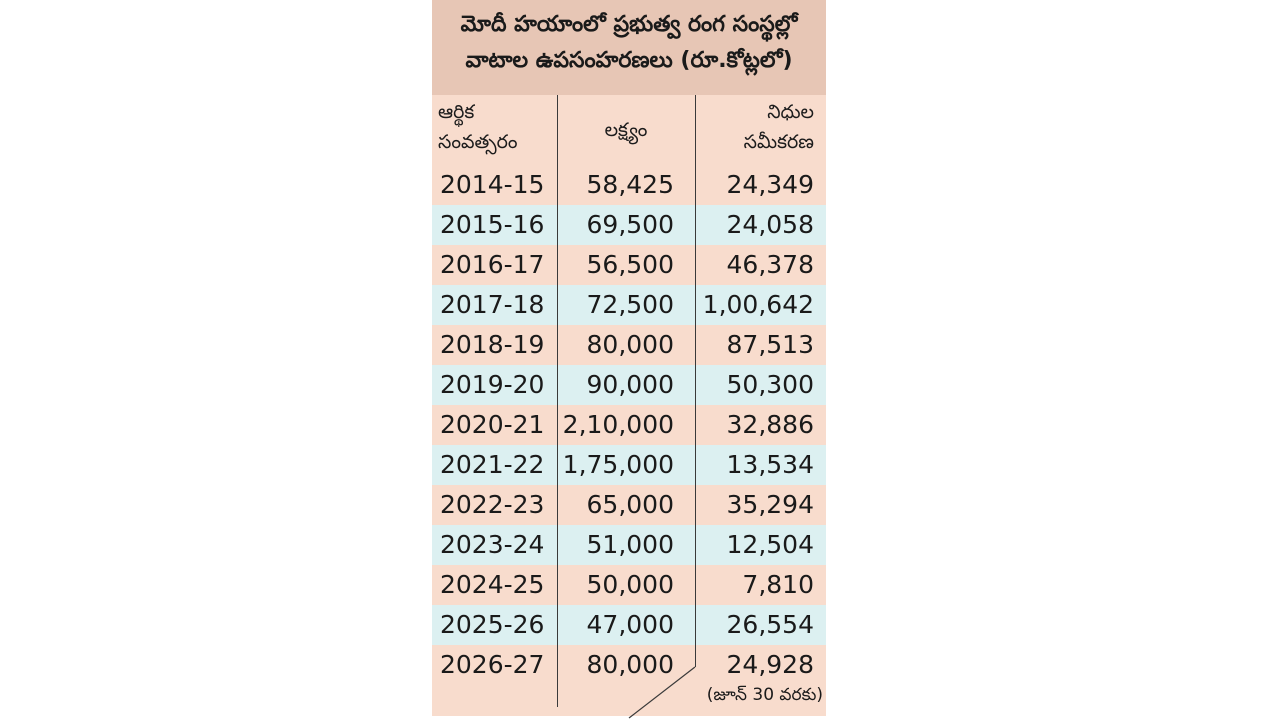 This screenshot has height=720, width=1280. What do you see at coordinates (492, 664) in the screenshot?
I see `cell-fiscal-year: 2026-27` at bounding box center [492, 664].